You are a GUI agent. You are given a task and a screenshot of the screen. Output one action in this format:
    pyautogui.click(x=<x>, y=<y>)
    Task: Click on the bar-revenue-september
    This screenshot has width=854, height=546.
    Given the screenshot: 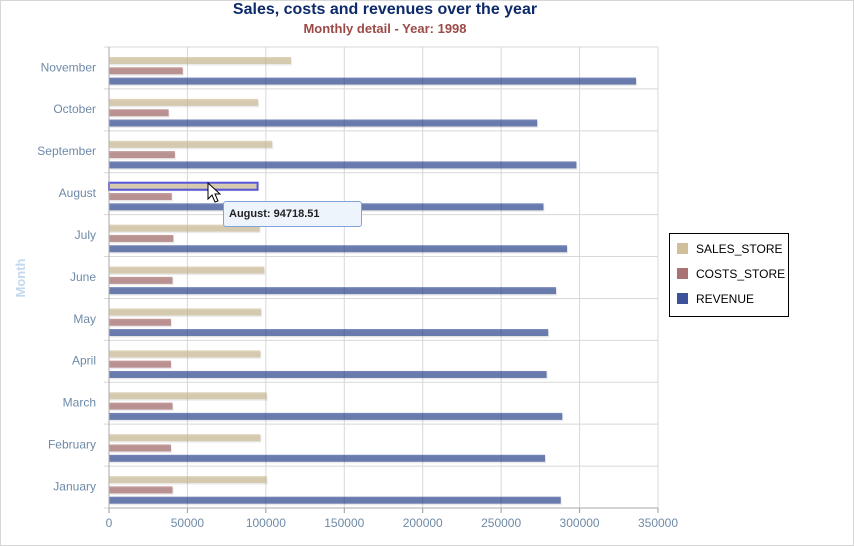 What is the action you would take?
    pyautogui.click(x=343, y=165)
    